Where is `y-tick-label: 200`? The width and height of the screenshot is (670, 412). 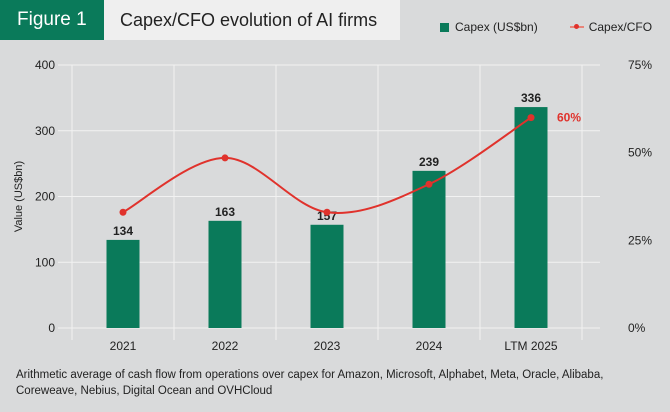 y-tick-label: 200 is located at coordinates (45, 197).